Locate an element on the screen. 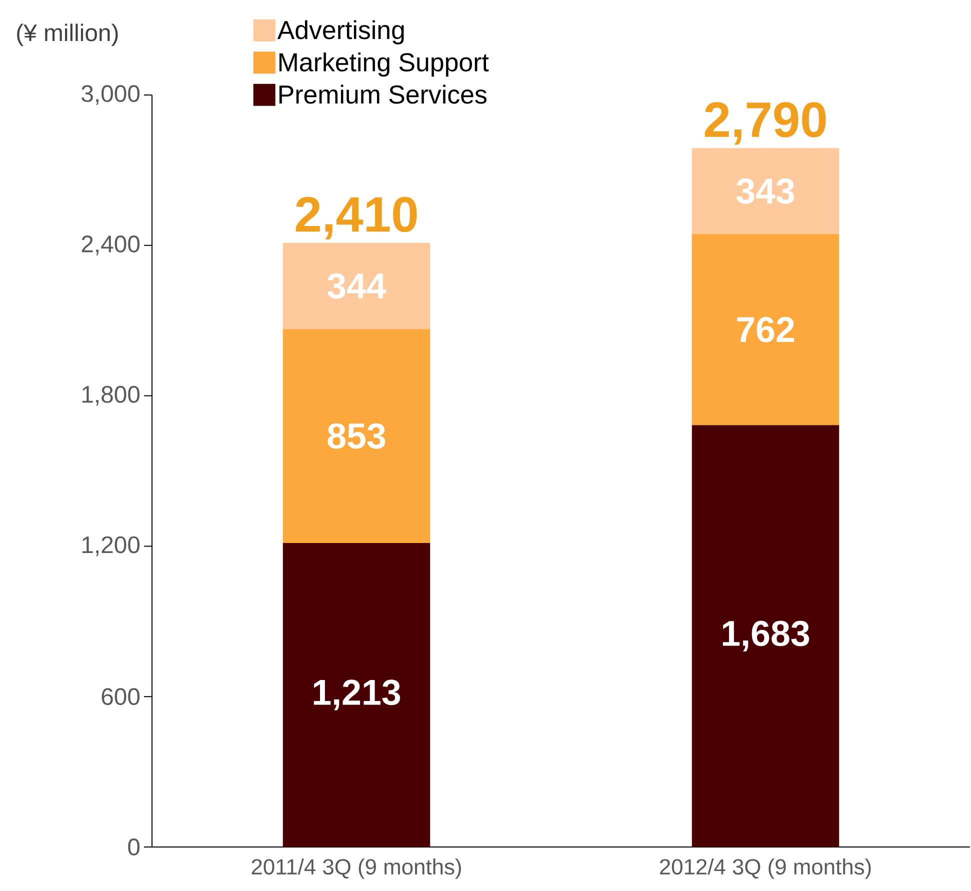  y-tick-label: 3,000 is located at coordinates (111, 95).